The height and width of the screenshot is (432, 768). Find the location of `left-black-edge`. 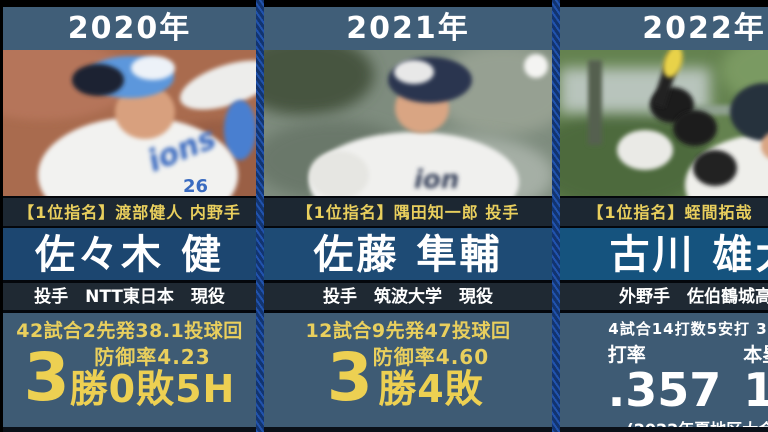

left-black-edge is located at coordinates (1, 216).